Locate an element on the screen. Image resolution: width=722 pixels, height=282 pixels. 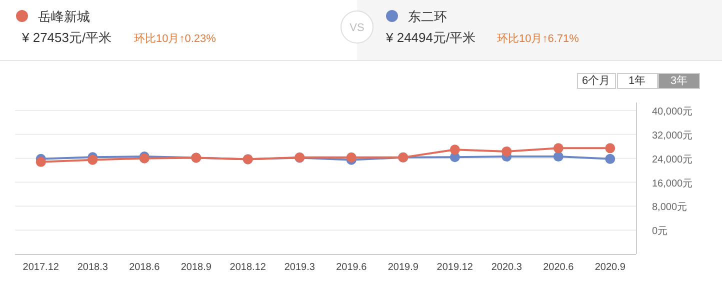
x-tick-label: 2020.9 is located at coordinates (610, 267).